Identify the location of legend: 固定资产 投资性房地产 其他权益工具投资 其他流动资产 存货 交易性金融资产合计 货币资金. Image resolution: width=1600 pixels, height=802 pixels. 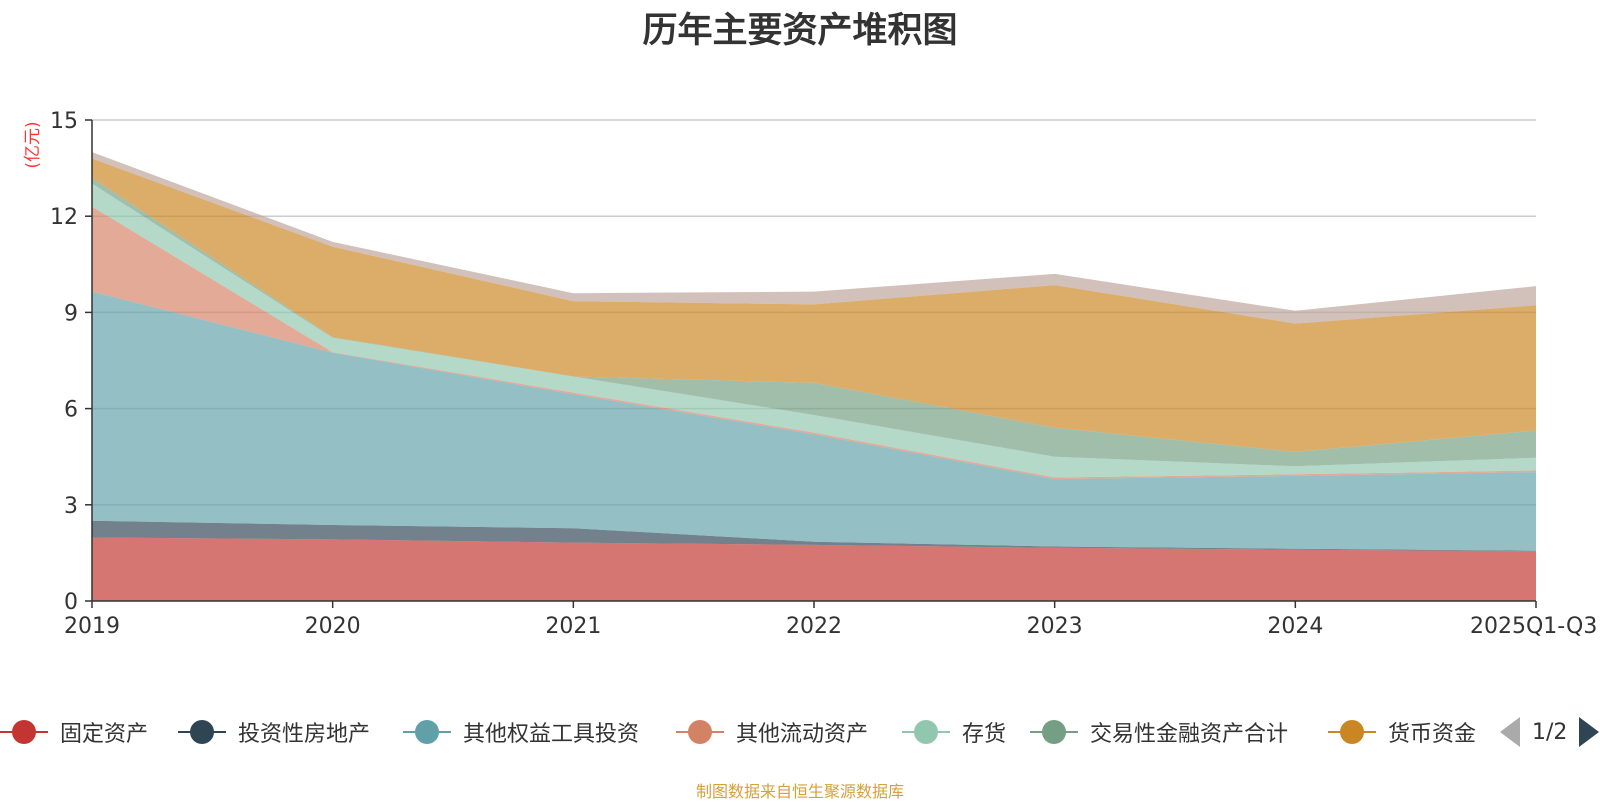
(800, 732).